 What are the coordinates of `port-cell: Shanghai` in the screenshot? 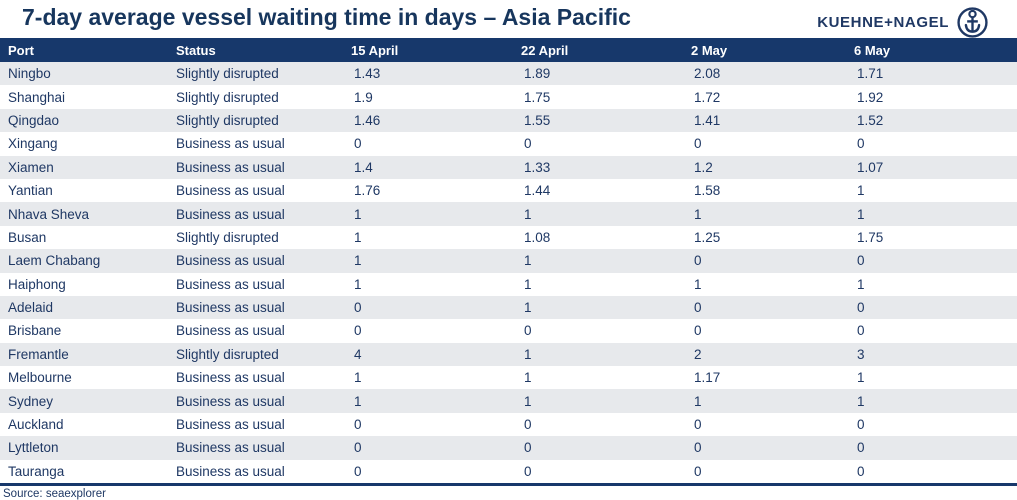 It's located at (37, 97).